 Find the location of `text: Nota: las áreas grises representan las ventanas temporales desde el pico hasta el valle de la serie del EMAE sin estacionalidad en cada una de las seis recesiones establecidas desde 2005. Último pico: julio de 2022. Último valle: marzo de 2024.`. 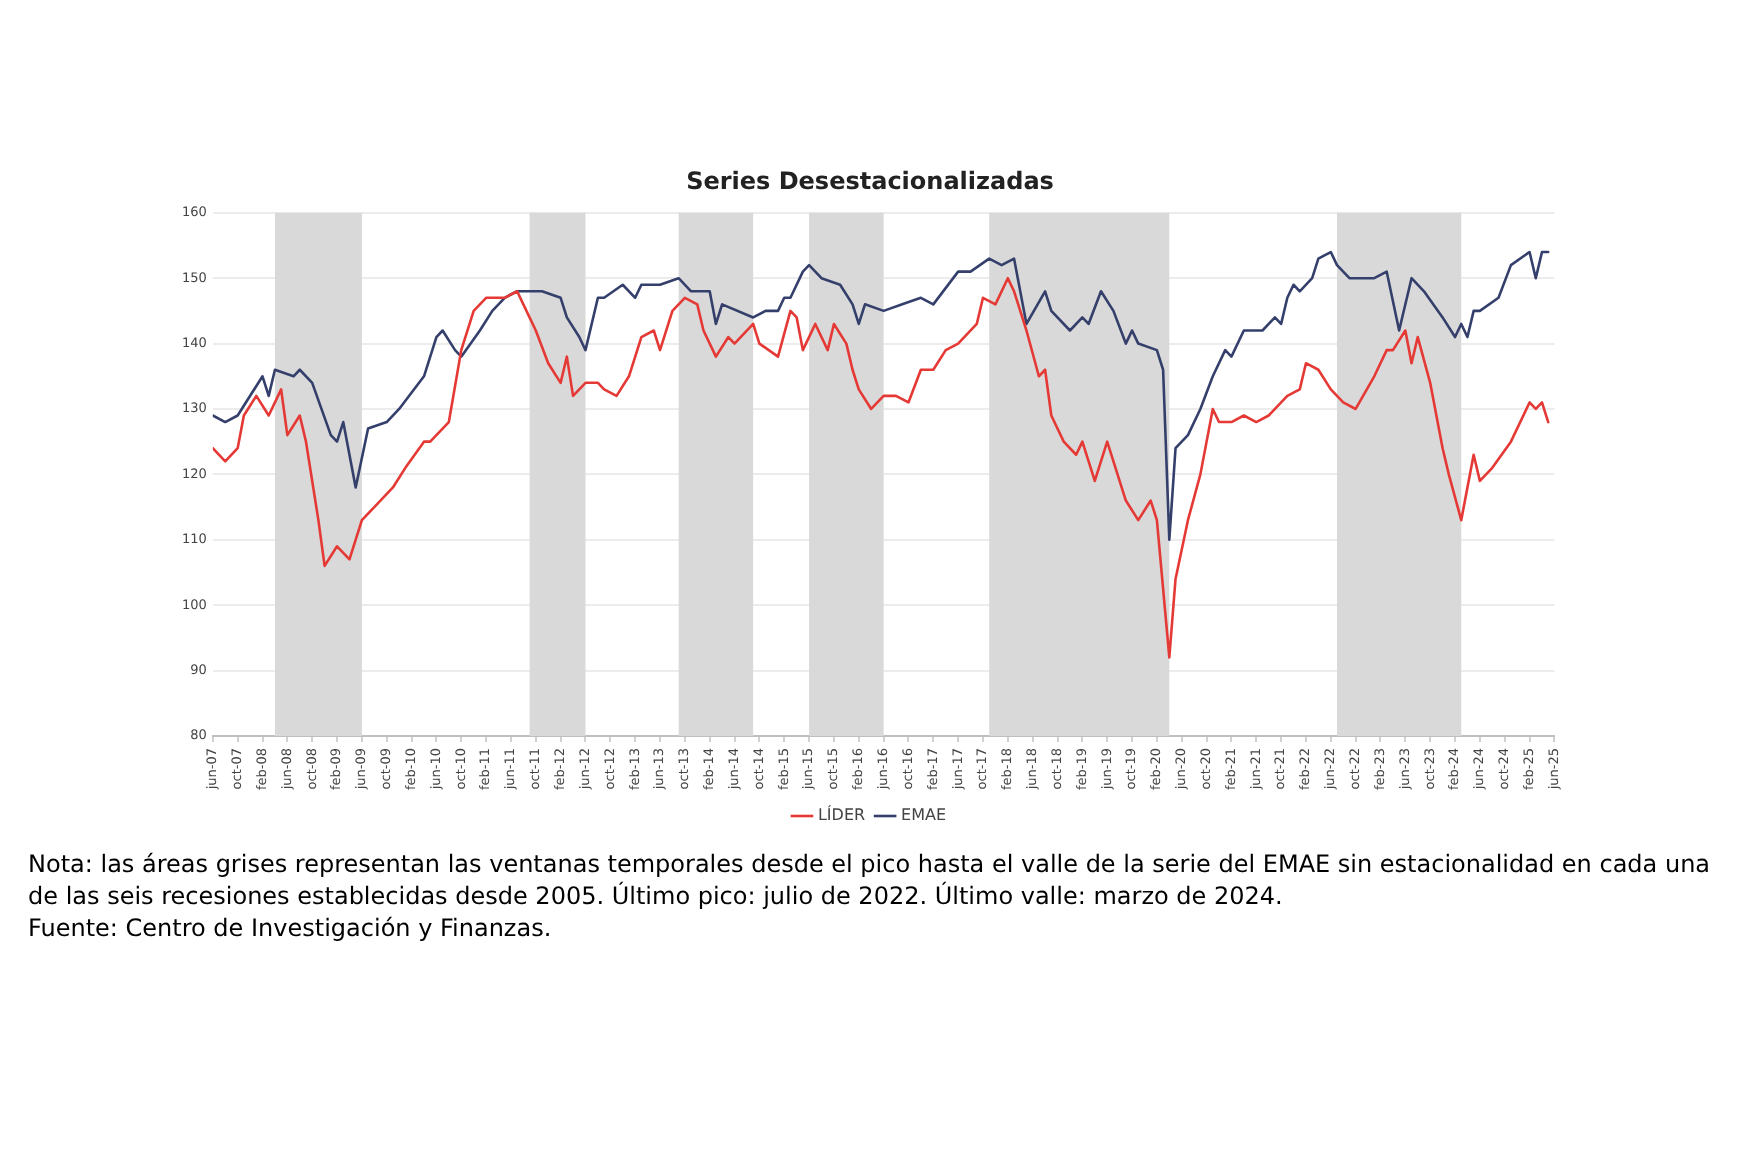

text: Nota: las áreas grises representan las ventanas temporales desde el pico hasta el valle de la serie del EMAE sin estacionalidad en cada una de las seis recesiones establecidas desde 2005. Último pico: julio de 2022. Último valle: marzo de 2024. is located at coordinates (870, 880).